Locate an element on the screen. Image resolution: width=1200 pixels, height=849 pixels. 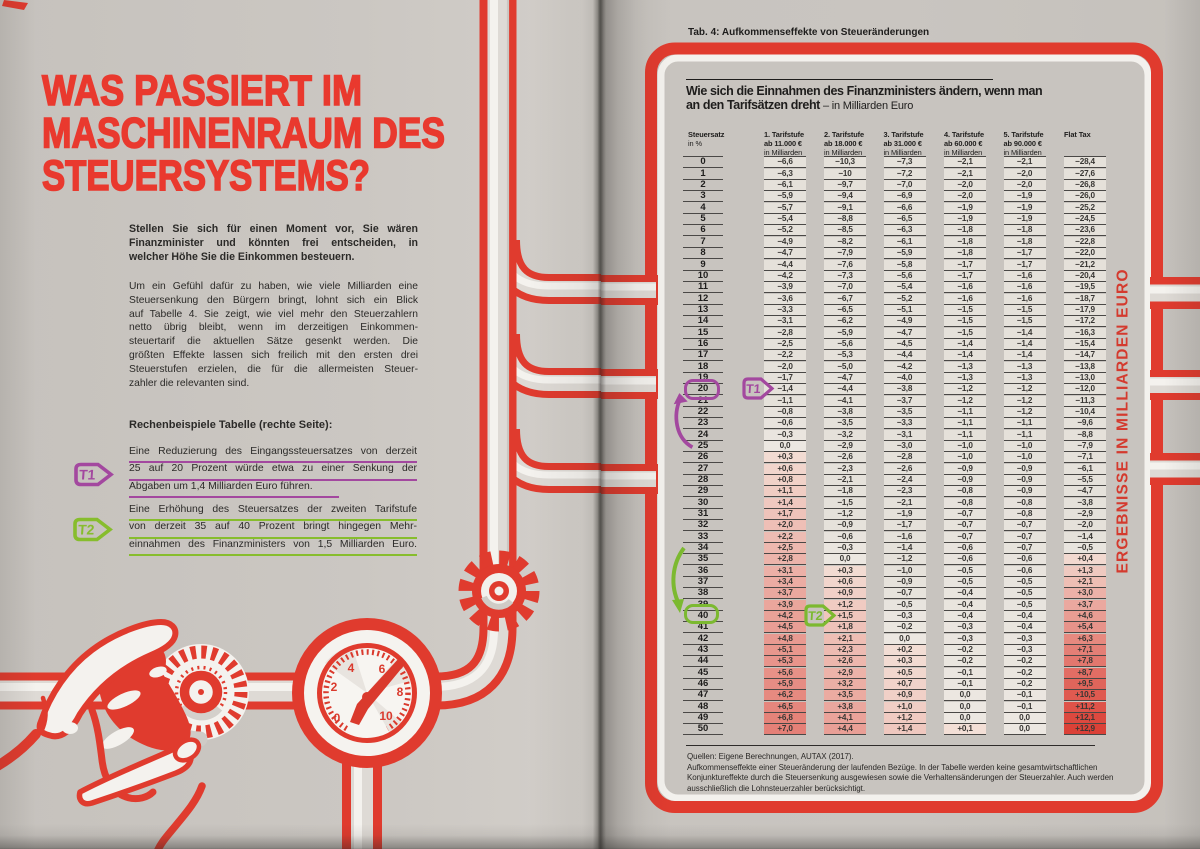
svg-text: 8 is located at coordinates (400, 692).